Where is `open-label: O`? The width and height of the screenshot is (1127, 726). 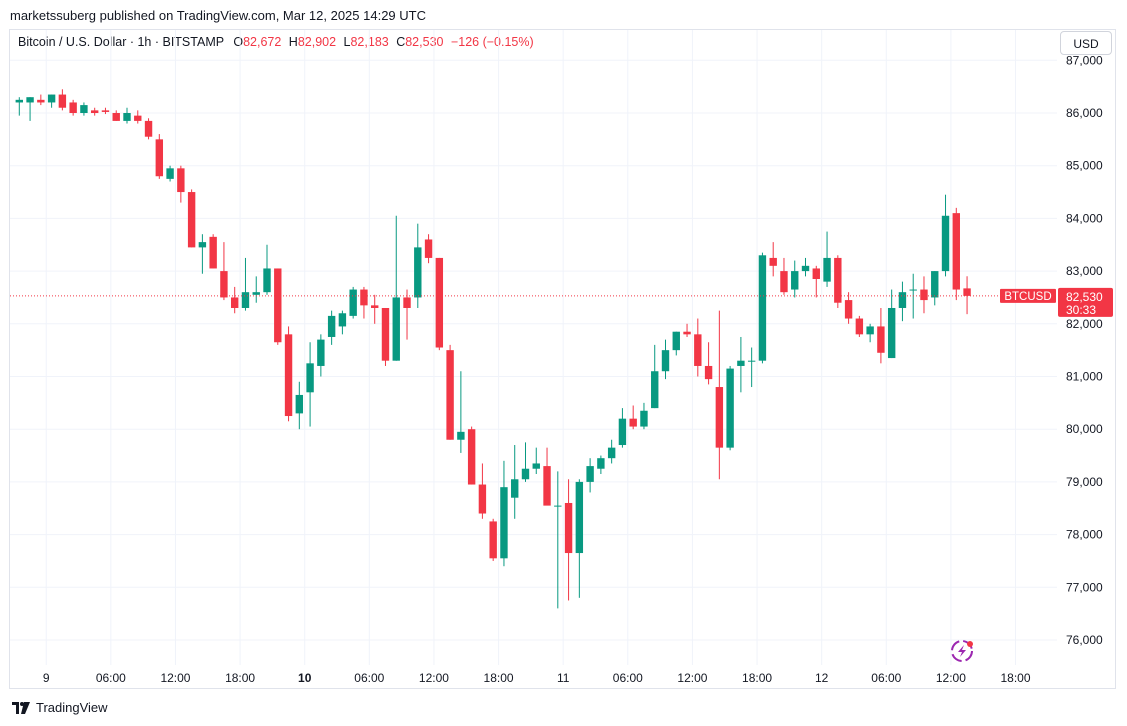 open-label: O is located at coordinates (238, 42).